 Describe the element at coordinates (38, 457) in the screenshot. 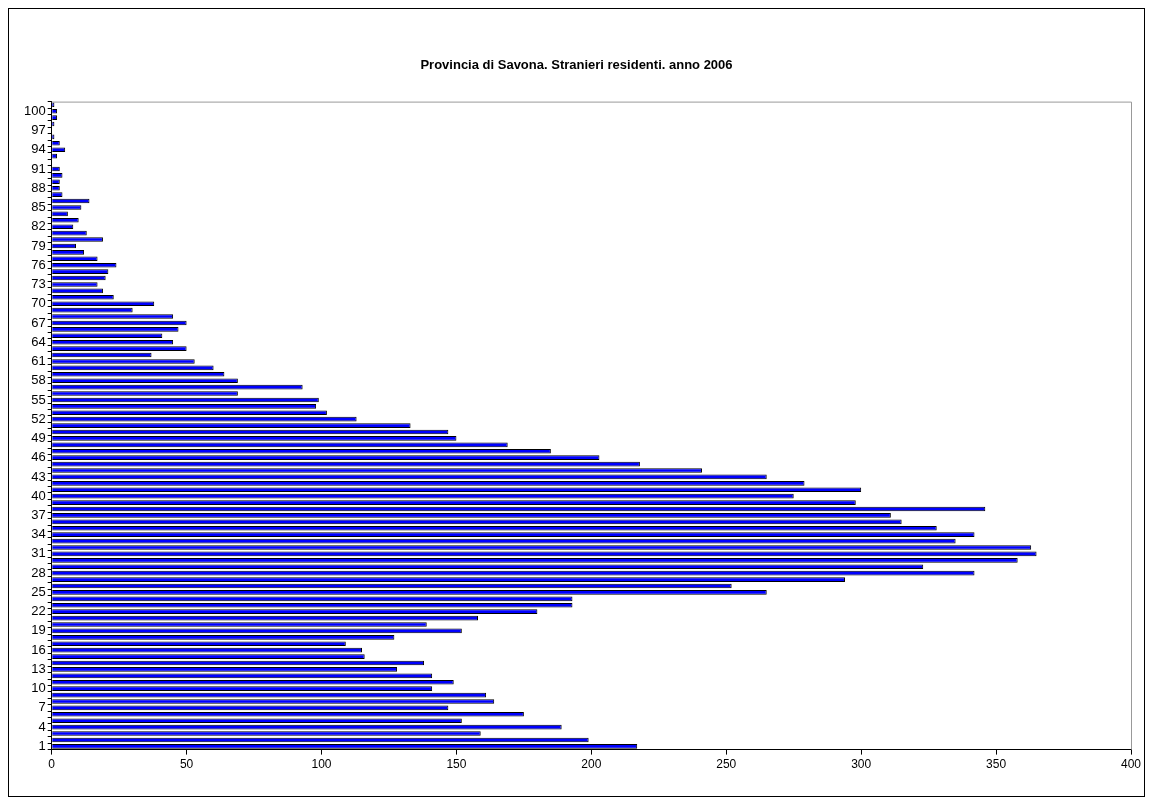

I see `y-tick-label: 46` at that location.